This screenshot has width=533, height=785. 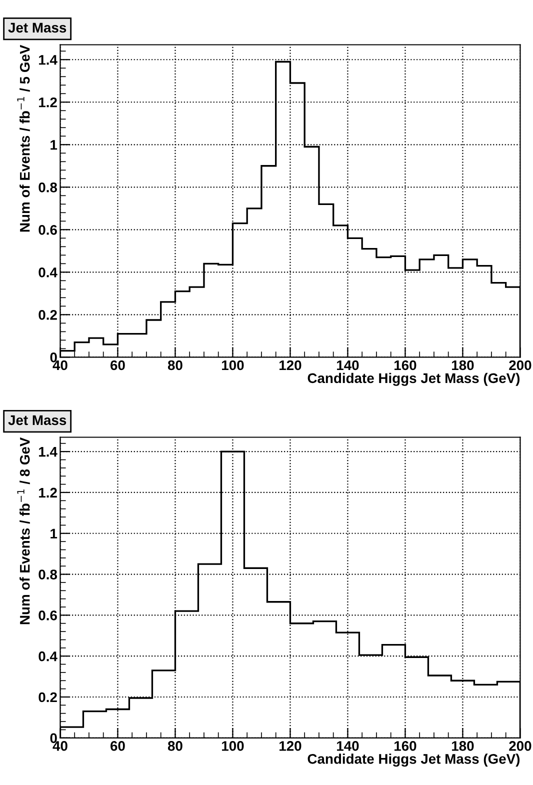 What do you see at coordinates (23, 530) in the screenshot?
I see `y-axis-title: Num of Events / fb$^{−1}$ / 8 GeV` at bounding box center [23, 530].